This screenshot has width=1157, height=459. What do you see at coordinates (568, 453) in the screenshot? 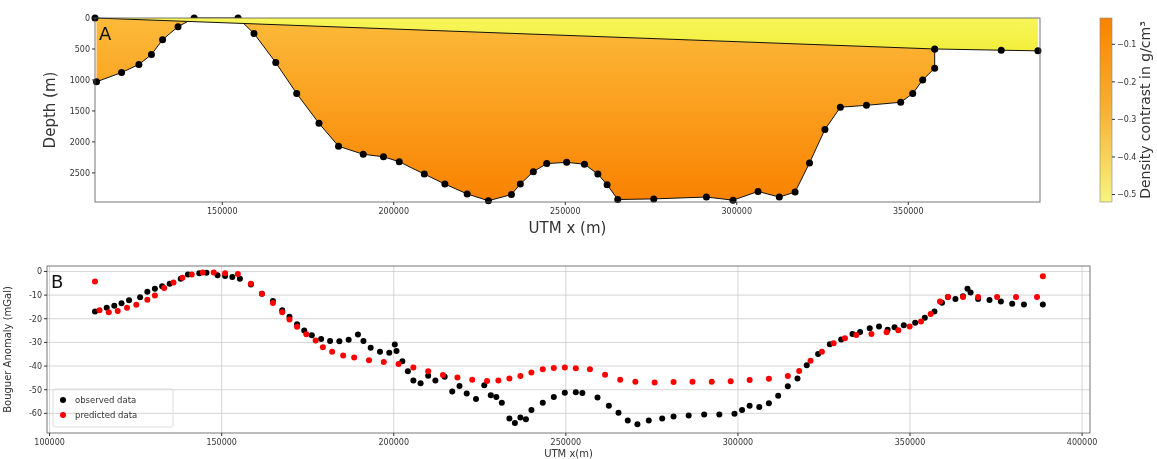
I see `x-axis-title: UTM x(m)` at bounding box center [568, 453].